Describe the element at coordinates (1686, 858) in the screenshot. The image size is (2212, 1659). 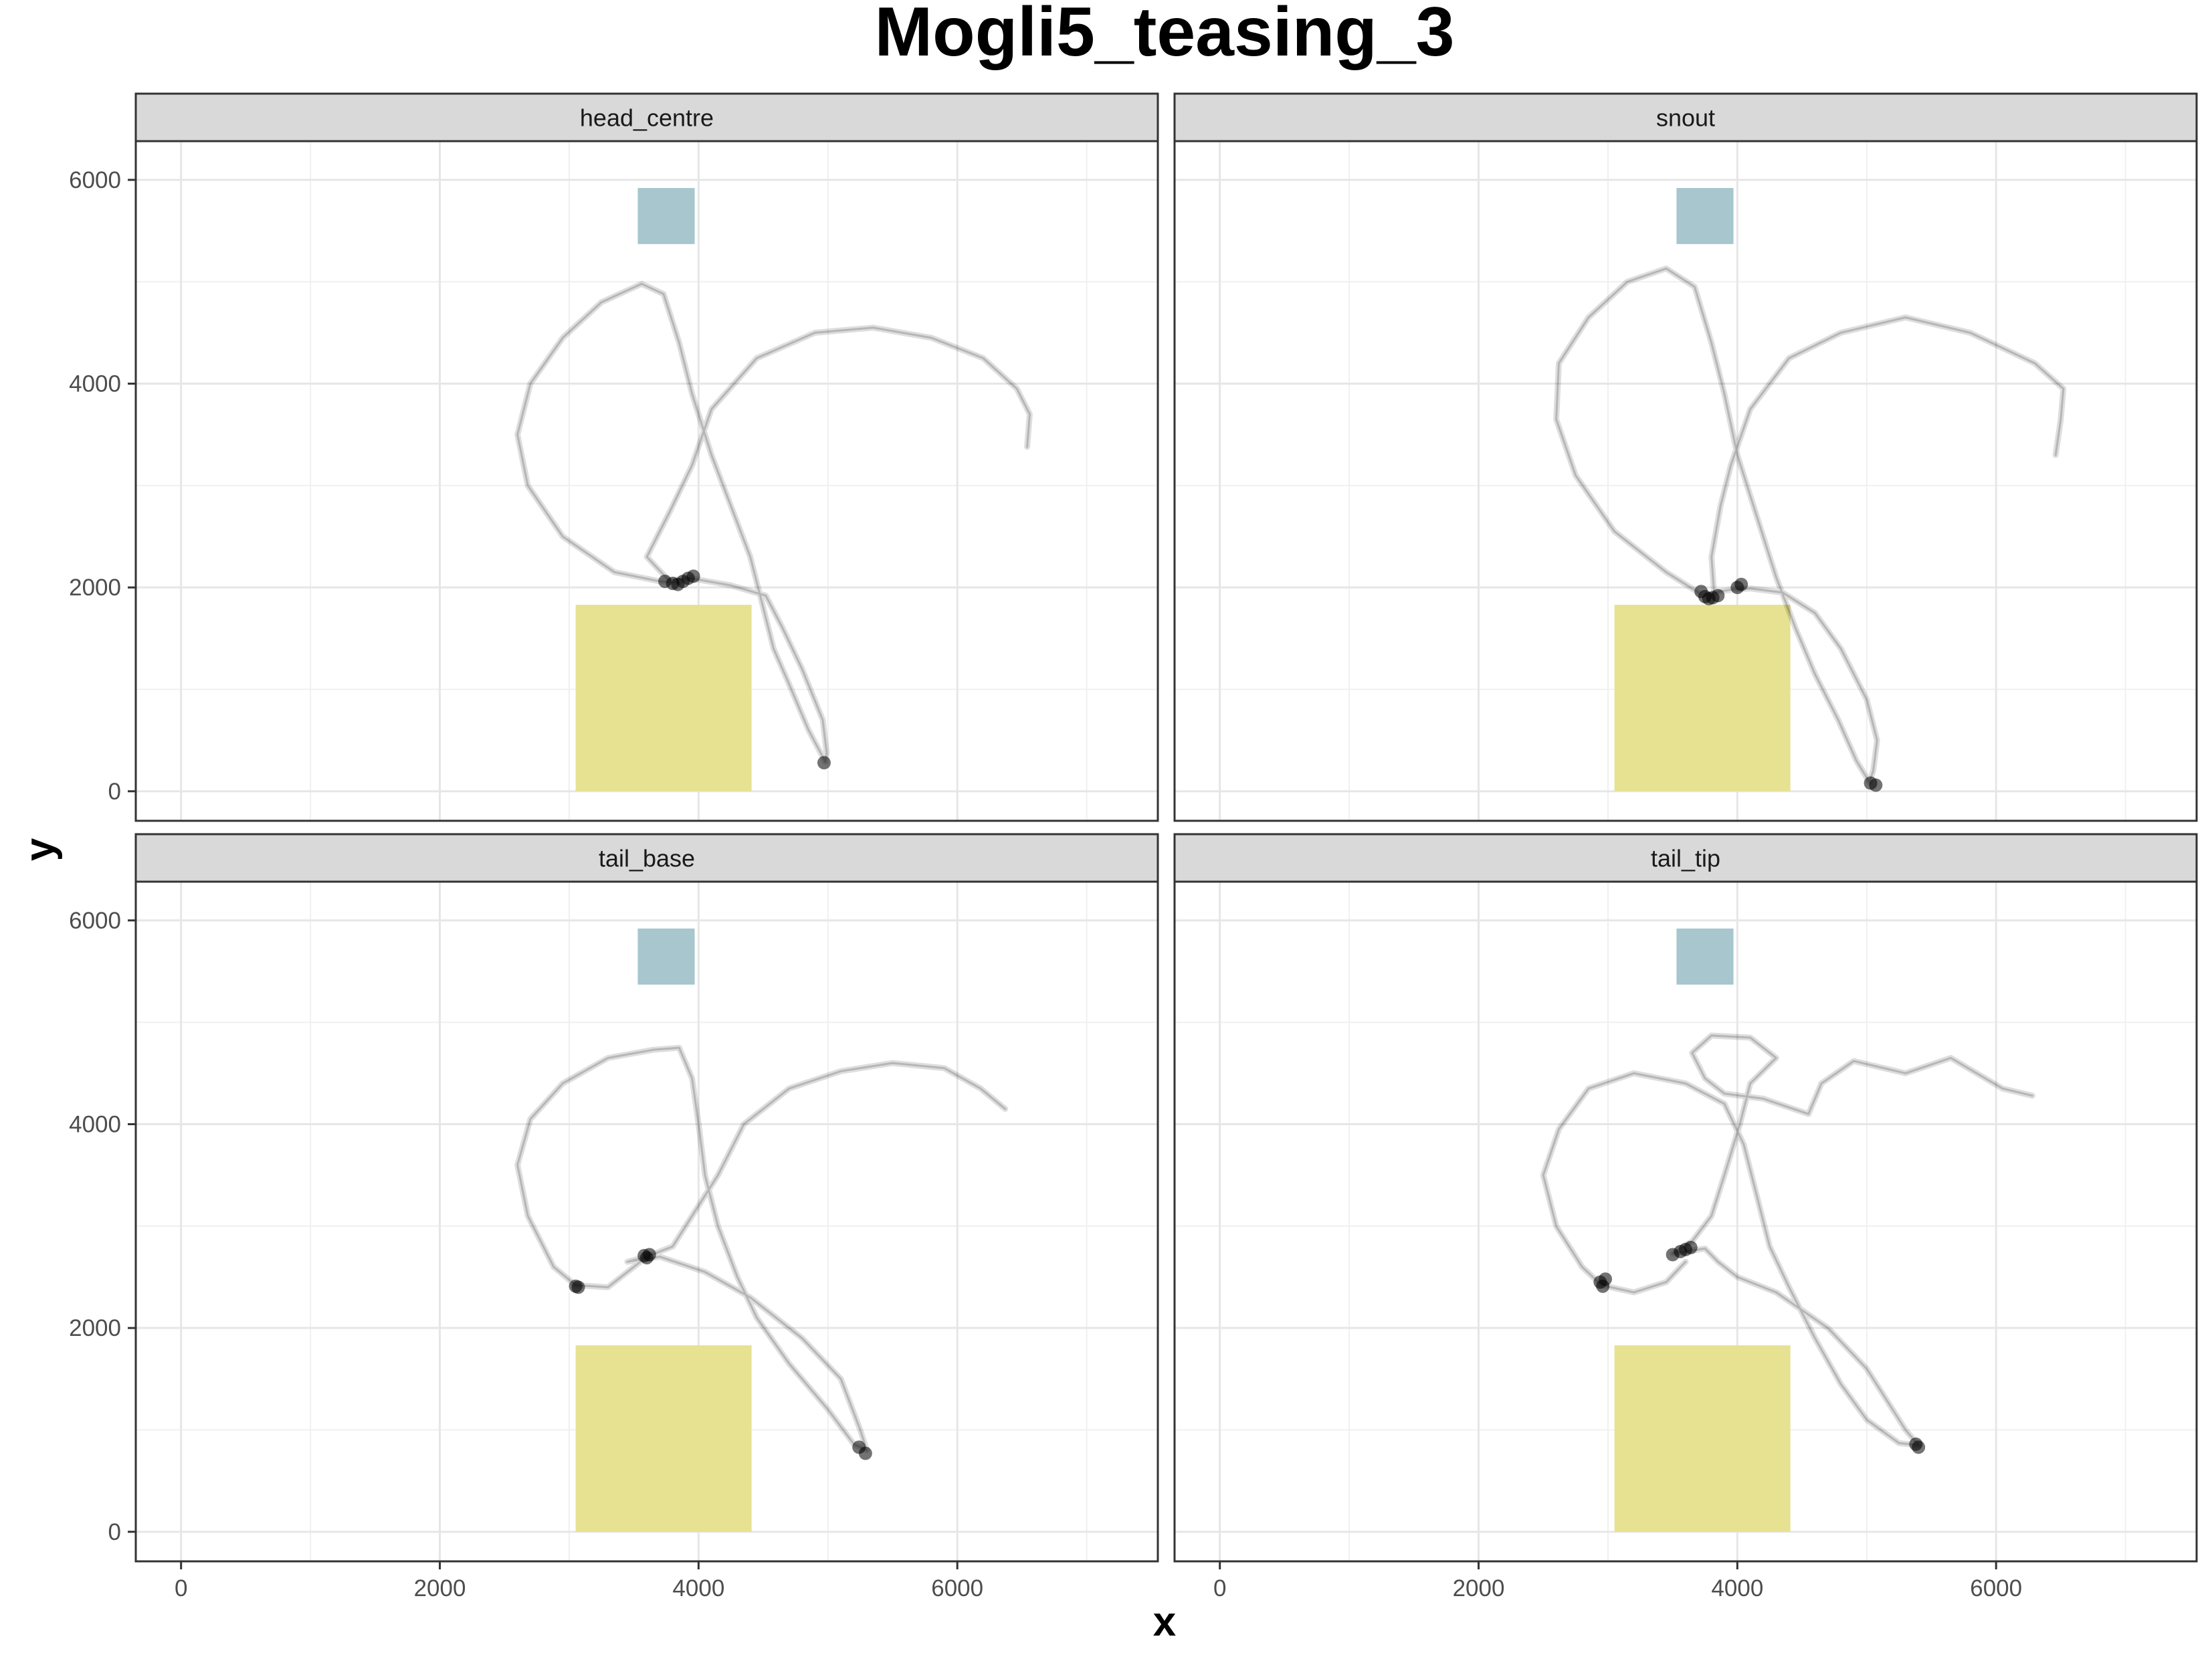
I see `facet-strip-label: tail_tip` at that location.